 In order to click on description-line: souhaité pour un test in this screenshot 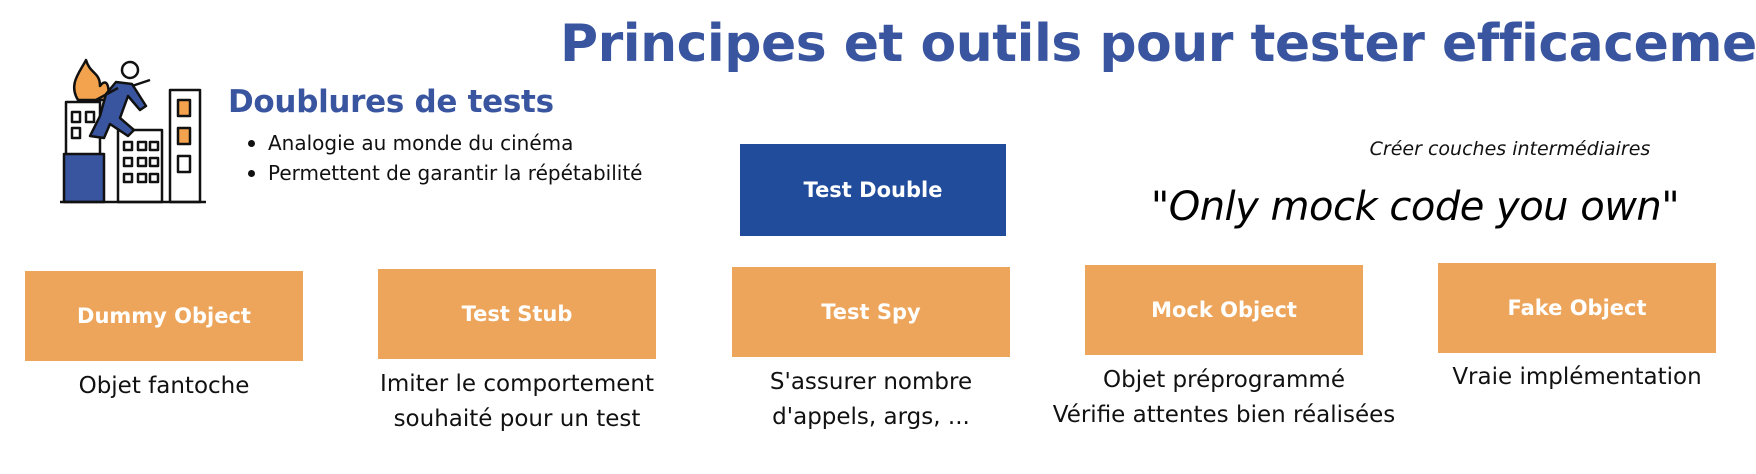, I will do `click(517, 419)`.